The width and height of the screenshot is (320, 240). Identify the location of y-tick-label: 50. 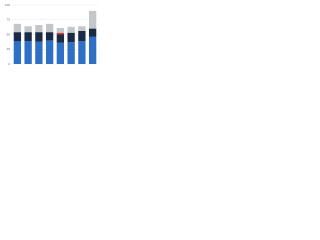
(9, 34).